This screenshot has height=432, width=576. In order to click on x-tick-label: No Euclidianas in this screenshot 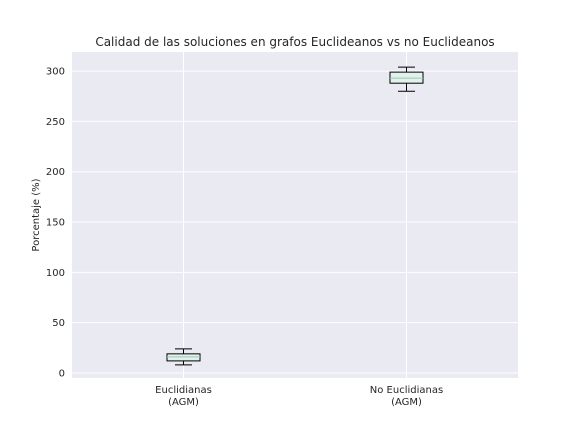, I will do `click(406, 390)`.